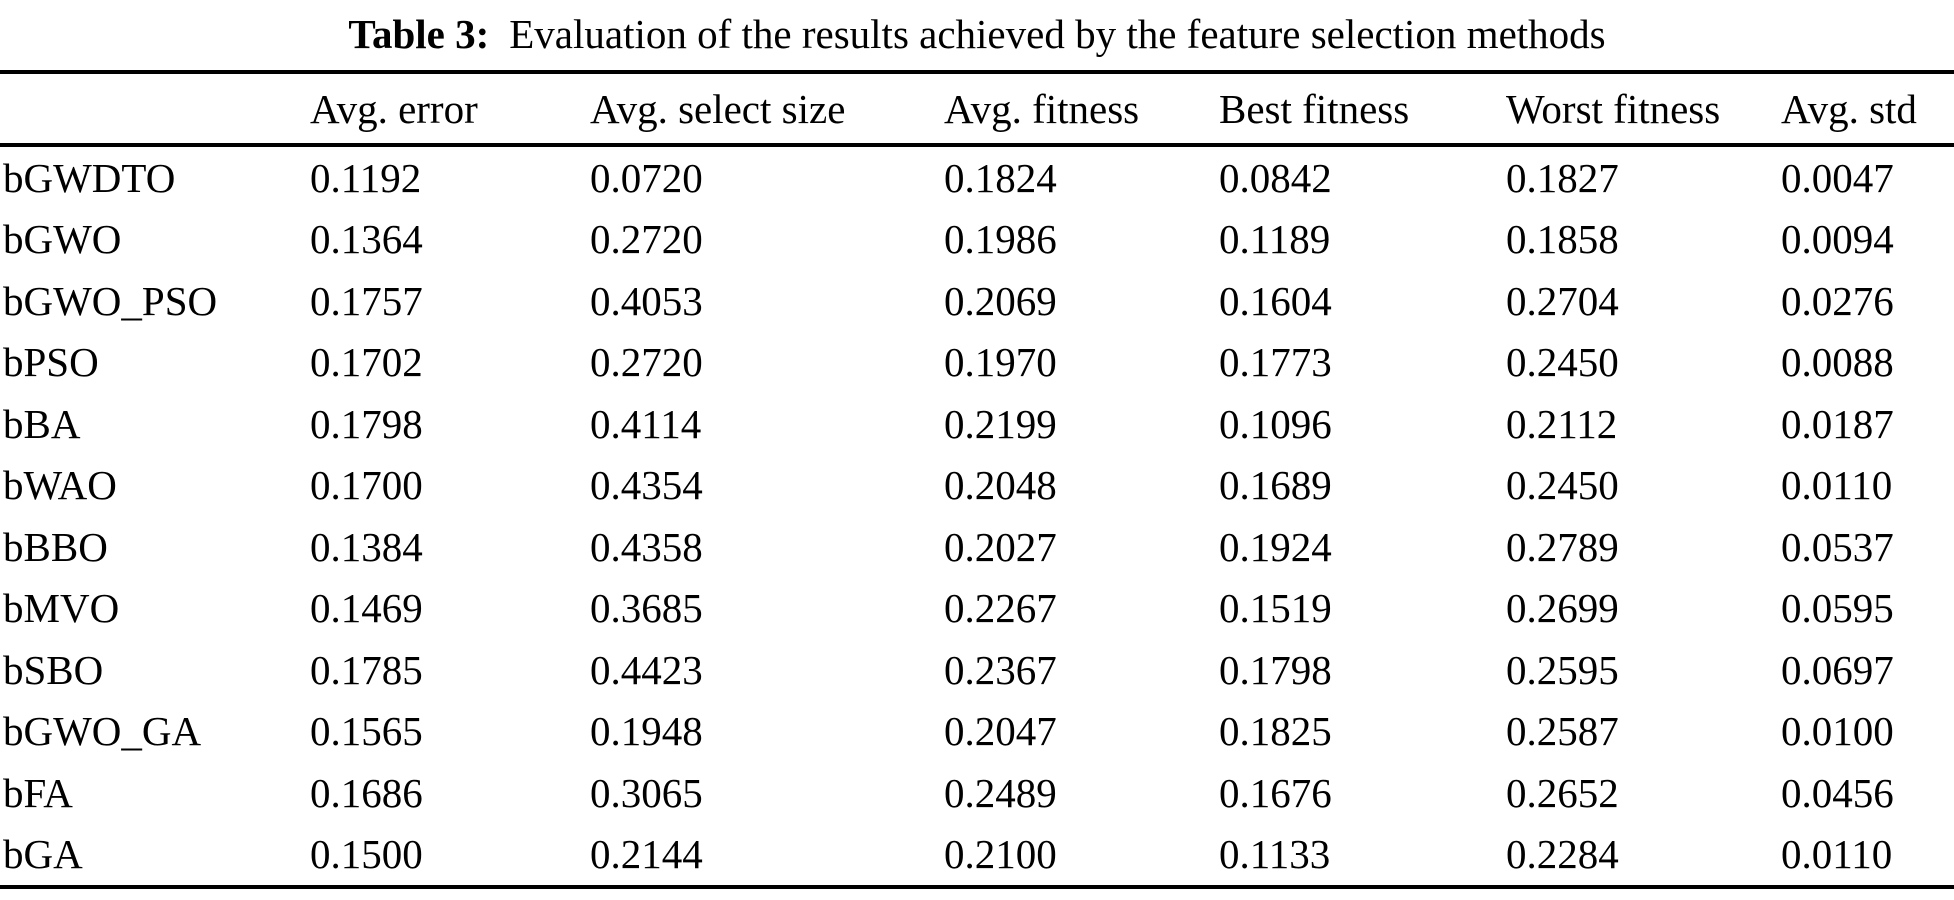 The image size is (1954, 900). I want to click on value-cell: 0.0094, so click(1837, 239).